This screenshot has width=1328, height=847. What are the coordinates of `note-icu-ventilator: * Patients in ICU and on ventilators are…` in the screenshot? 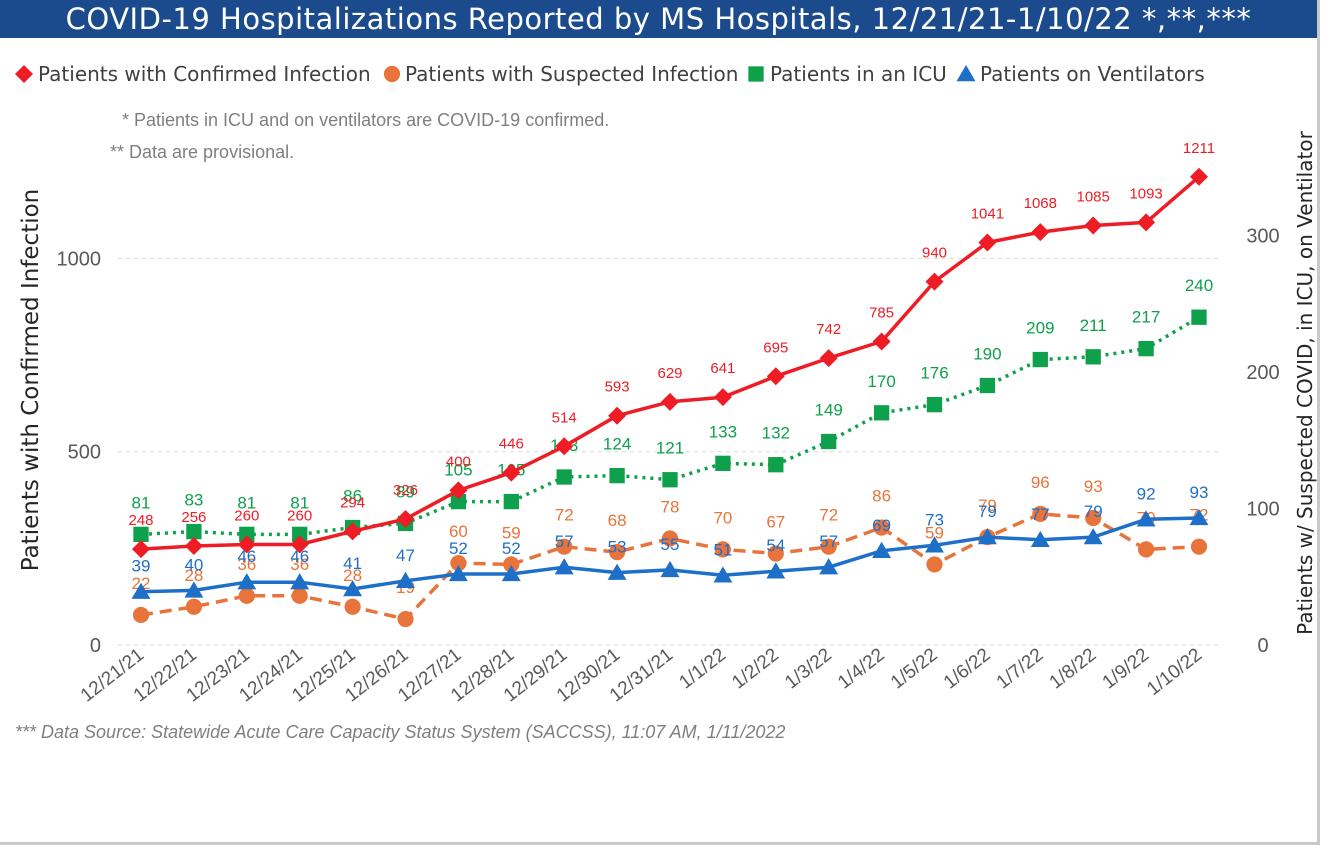 It's located at (366, 120).